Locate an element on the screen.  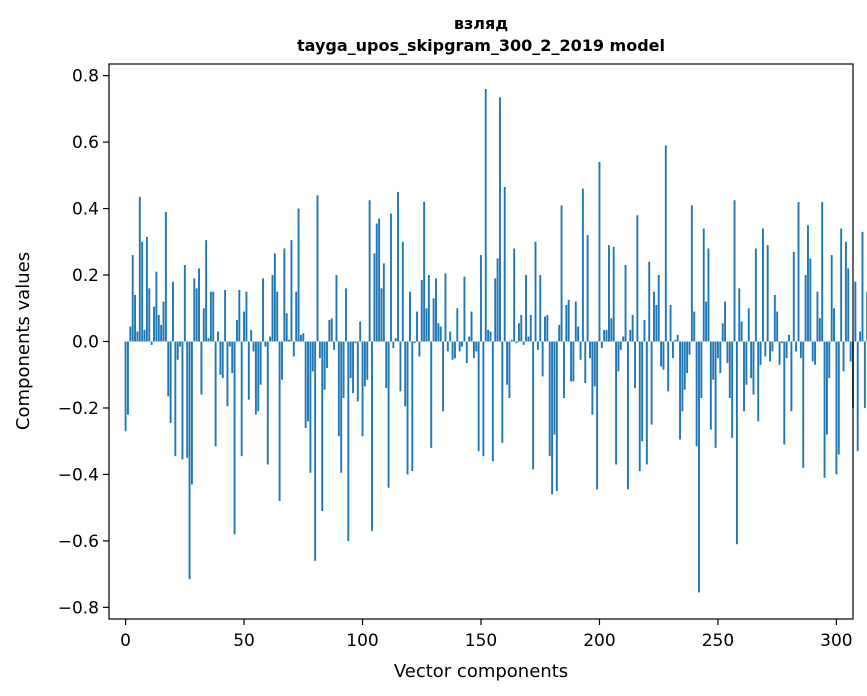
x-tick-label: 0 is located at coordinates (125, 641).